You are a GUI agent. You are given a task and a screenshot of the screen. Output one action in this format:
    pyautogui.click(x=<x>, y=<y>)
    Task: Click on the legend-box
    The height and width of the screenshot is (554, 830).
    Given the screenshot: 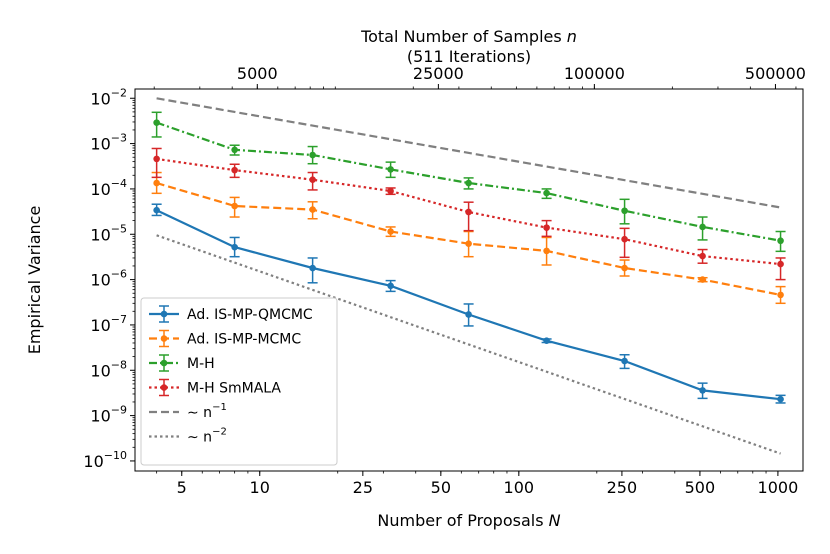 What is the action you would take?
    pyautogui.click(x=239, y=381)
    